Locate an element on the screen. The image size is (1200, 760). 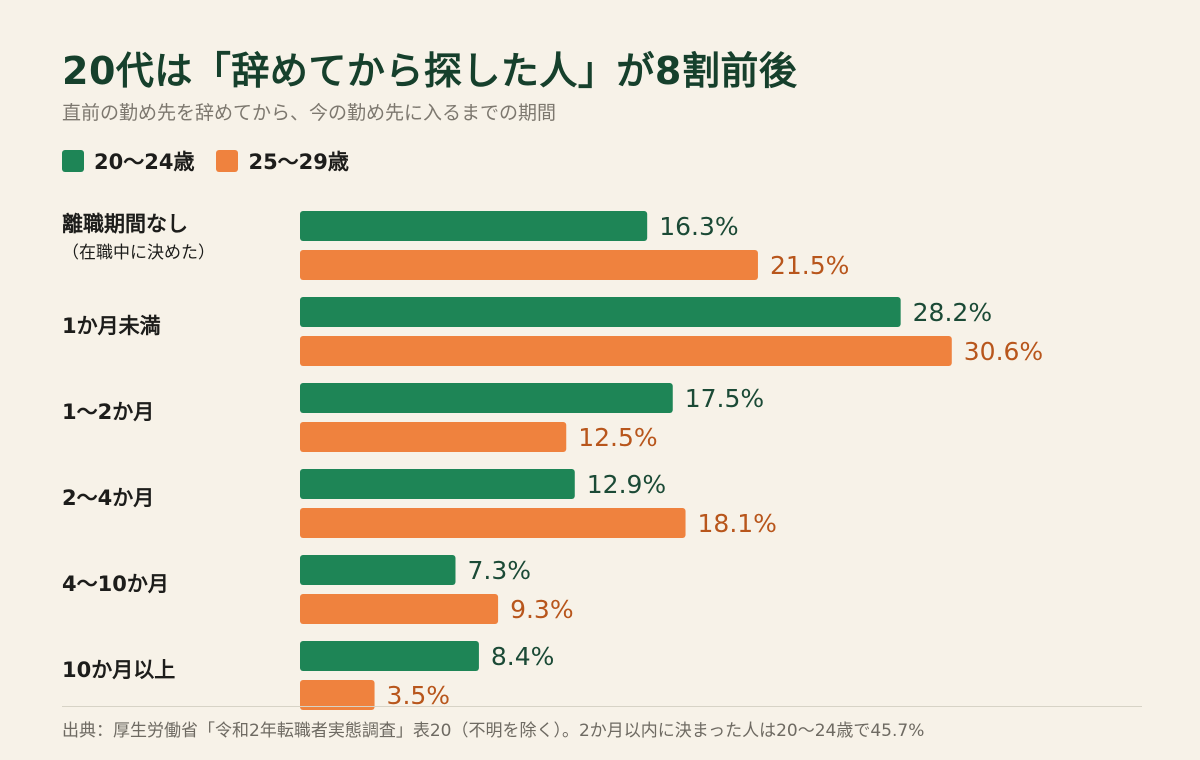
category-label-10m-plus: 10か月以上 is located at coordinates (119, 670).